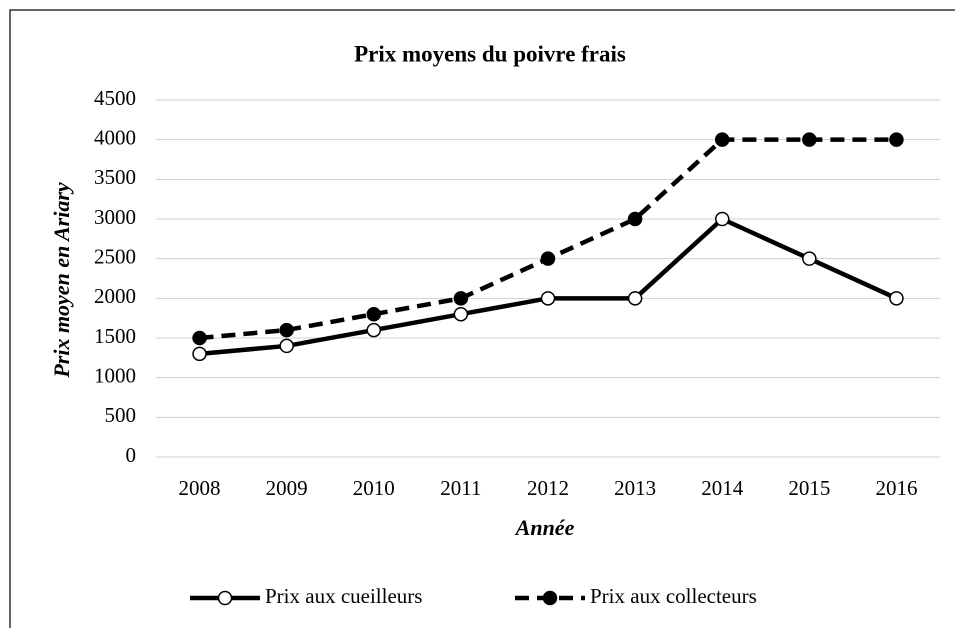 Image resolution: width=955 pixels, height=628 pixels. Describe the element at coordinates (544, 527) in the screenshot. I see `x-axis-label: Année` at that location.